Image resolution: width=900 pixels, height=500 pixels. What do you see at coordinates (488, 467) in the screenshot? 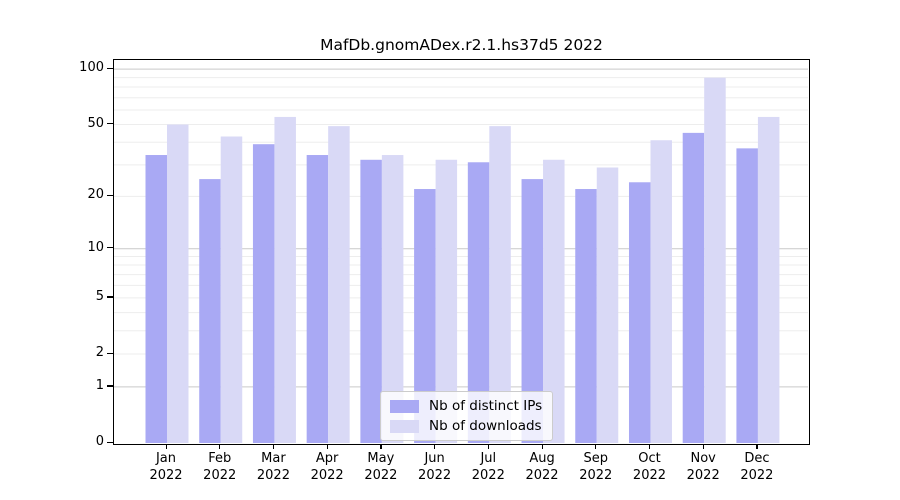
I see `x-axis-tick-label: Jul 2022` at bounding box center [488, 467].